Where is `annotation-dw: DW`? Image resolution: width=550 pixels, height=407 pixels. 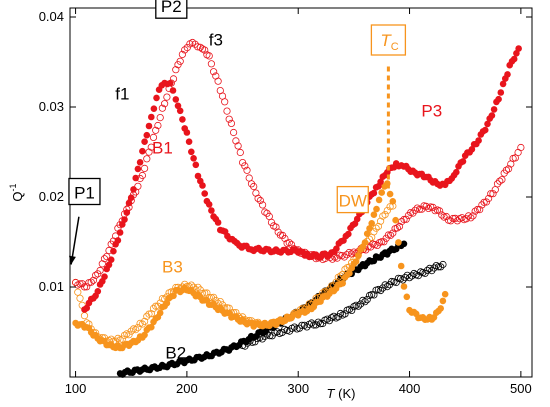 annotation-dw: DW is located at coordinates (353, 201).